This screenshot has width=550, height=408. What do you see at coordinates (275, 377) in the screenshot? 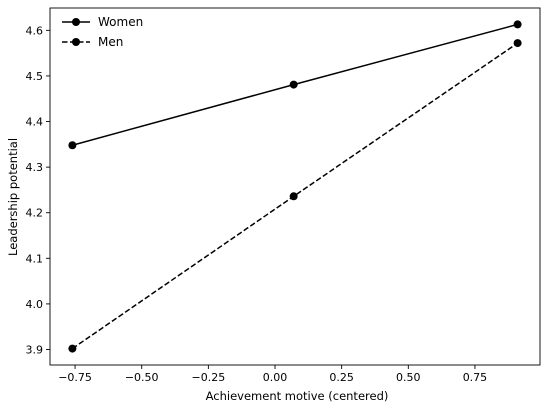
I see `x-tick-label: 0.00` at bounding box center [275, 377].